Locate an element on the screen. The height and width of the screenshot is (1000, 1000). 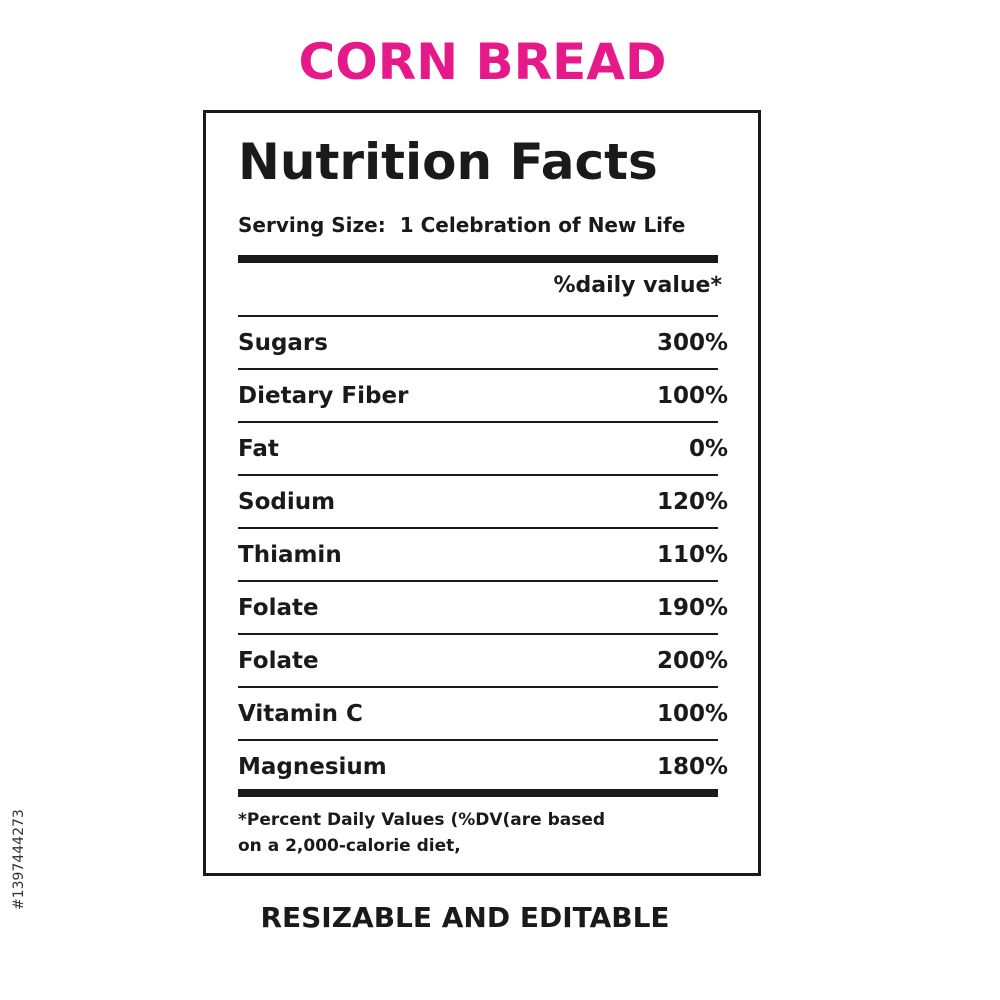
footnote-line: on a 2,000-calorie diet, is located at coordinates (349, 846).